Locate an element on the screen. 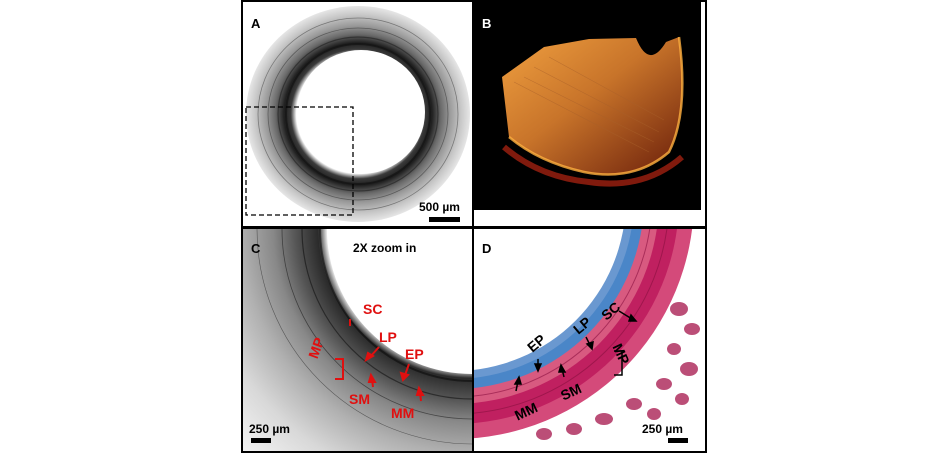  label-sc-c: SC is located at coordinates (373, 309).